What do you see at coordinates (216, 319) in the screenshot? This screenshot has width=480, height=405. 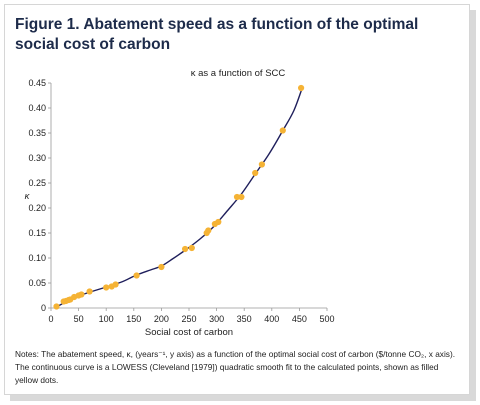 I see `x-tick-label: 300` at bounding box center [216, 319].